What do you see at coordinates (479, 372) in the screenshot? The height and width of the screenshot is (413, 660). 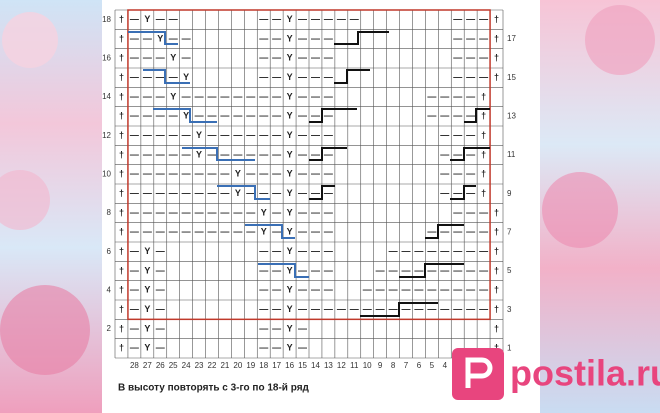 I see `logo-glyph` at bounding box center [479, 372].